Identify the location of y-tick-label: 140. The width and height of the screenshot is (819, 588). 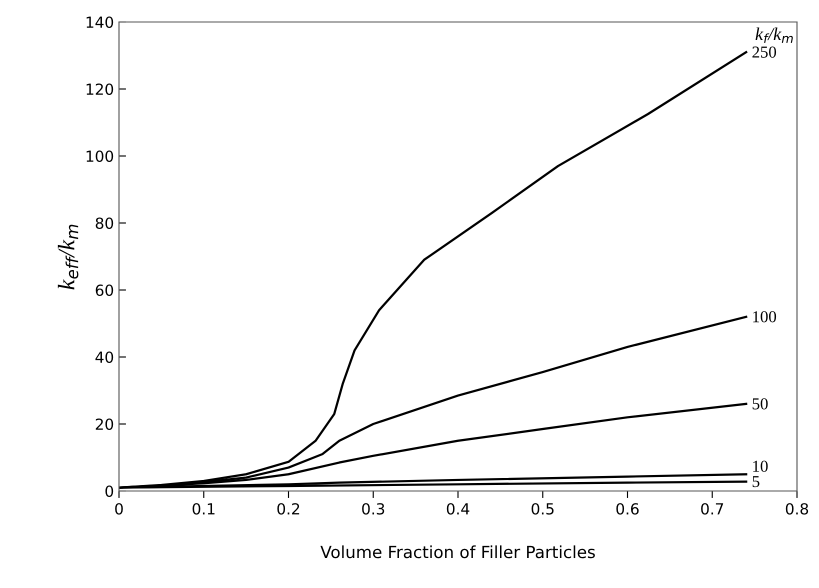
(100, 22).